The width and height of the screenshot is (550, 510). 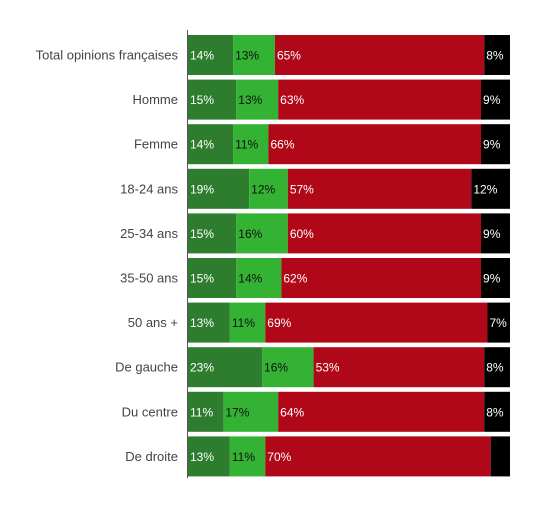 What do you see at coordinates (279, 323) in the screenshot?
I see `data-label: 69%` at bounding box center [279, 323].